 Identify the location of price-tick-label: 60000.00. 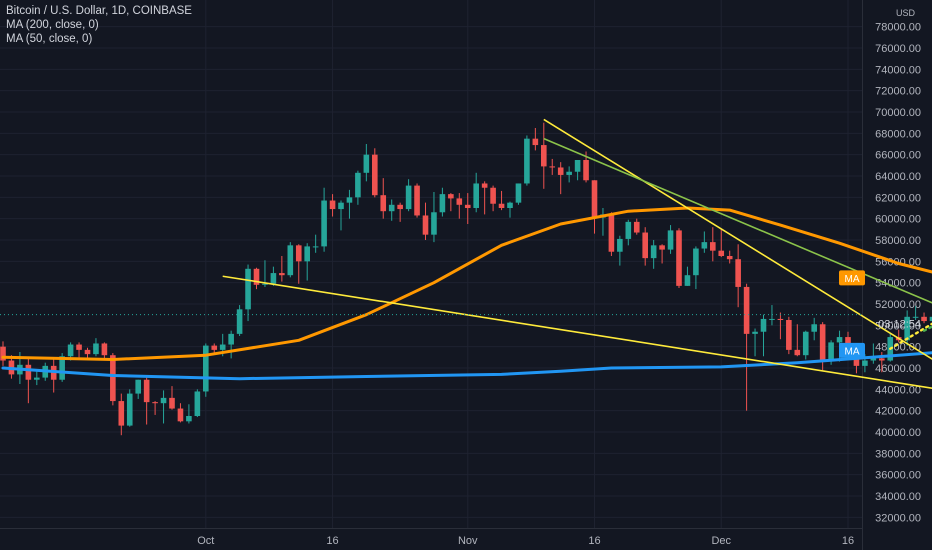
(898, 220).